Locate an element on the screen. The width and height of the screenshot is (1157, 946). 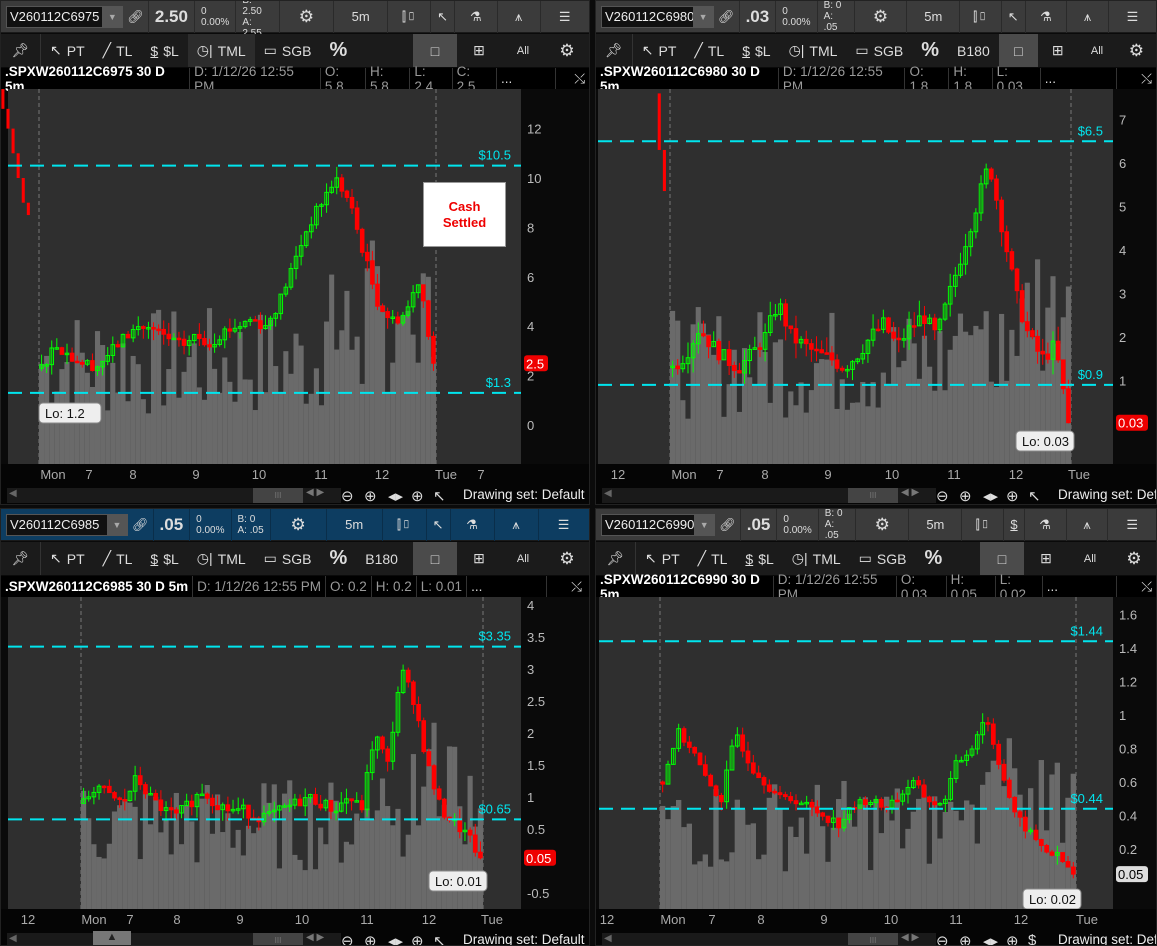
symbol-selector: V260112C6980 ▼ is located at coordinates (658, 16).